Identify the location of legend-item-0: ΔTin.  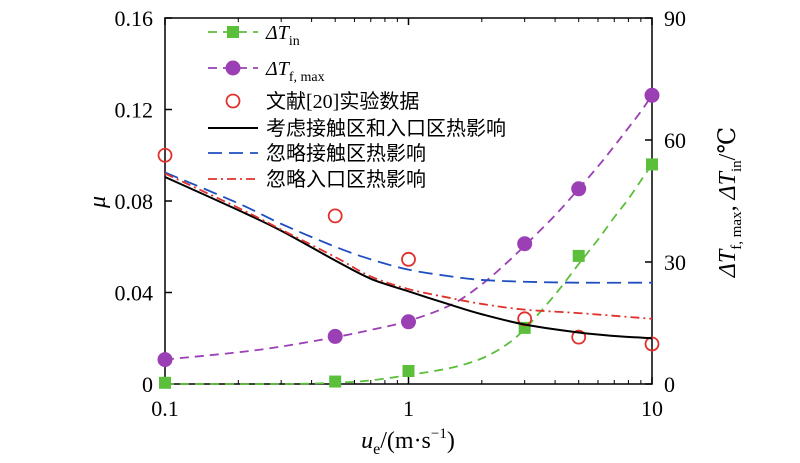
(254, 35).